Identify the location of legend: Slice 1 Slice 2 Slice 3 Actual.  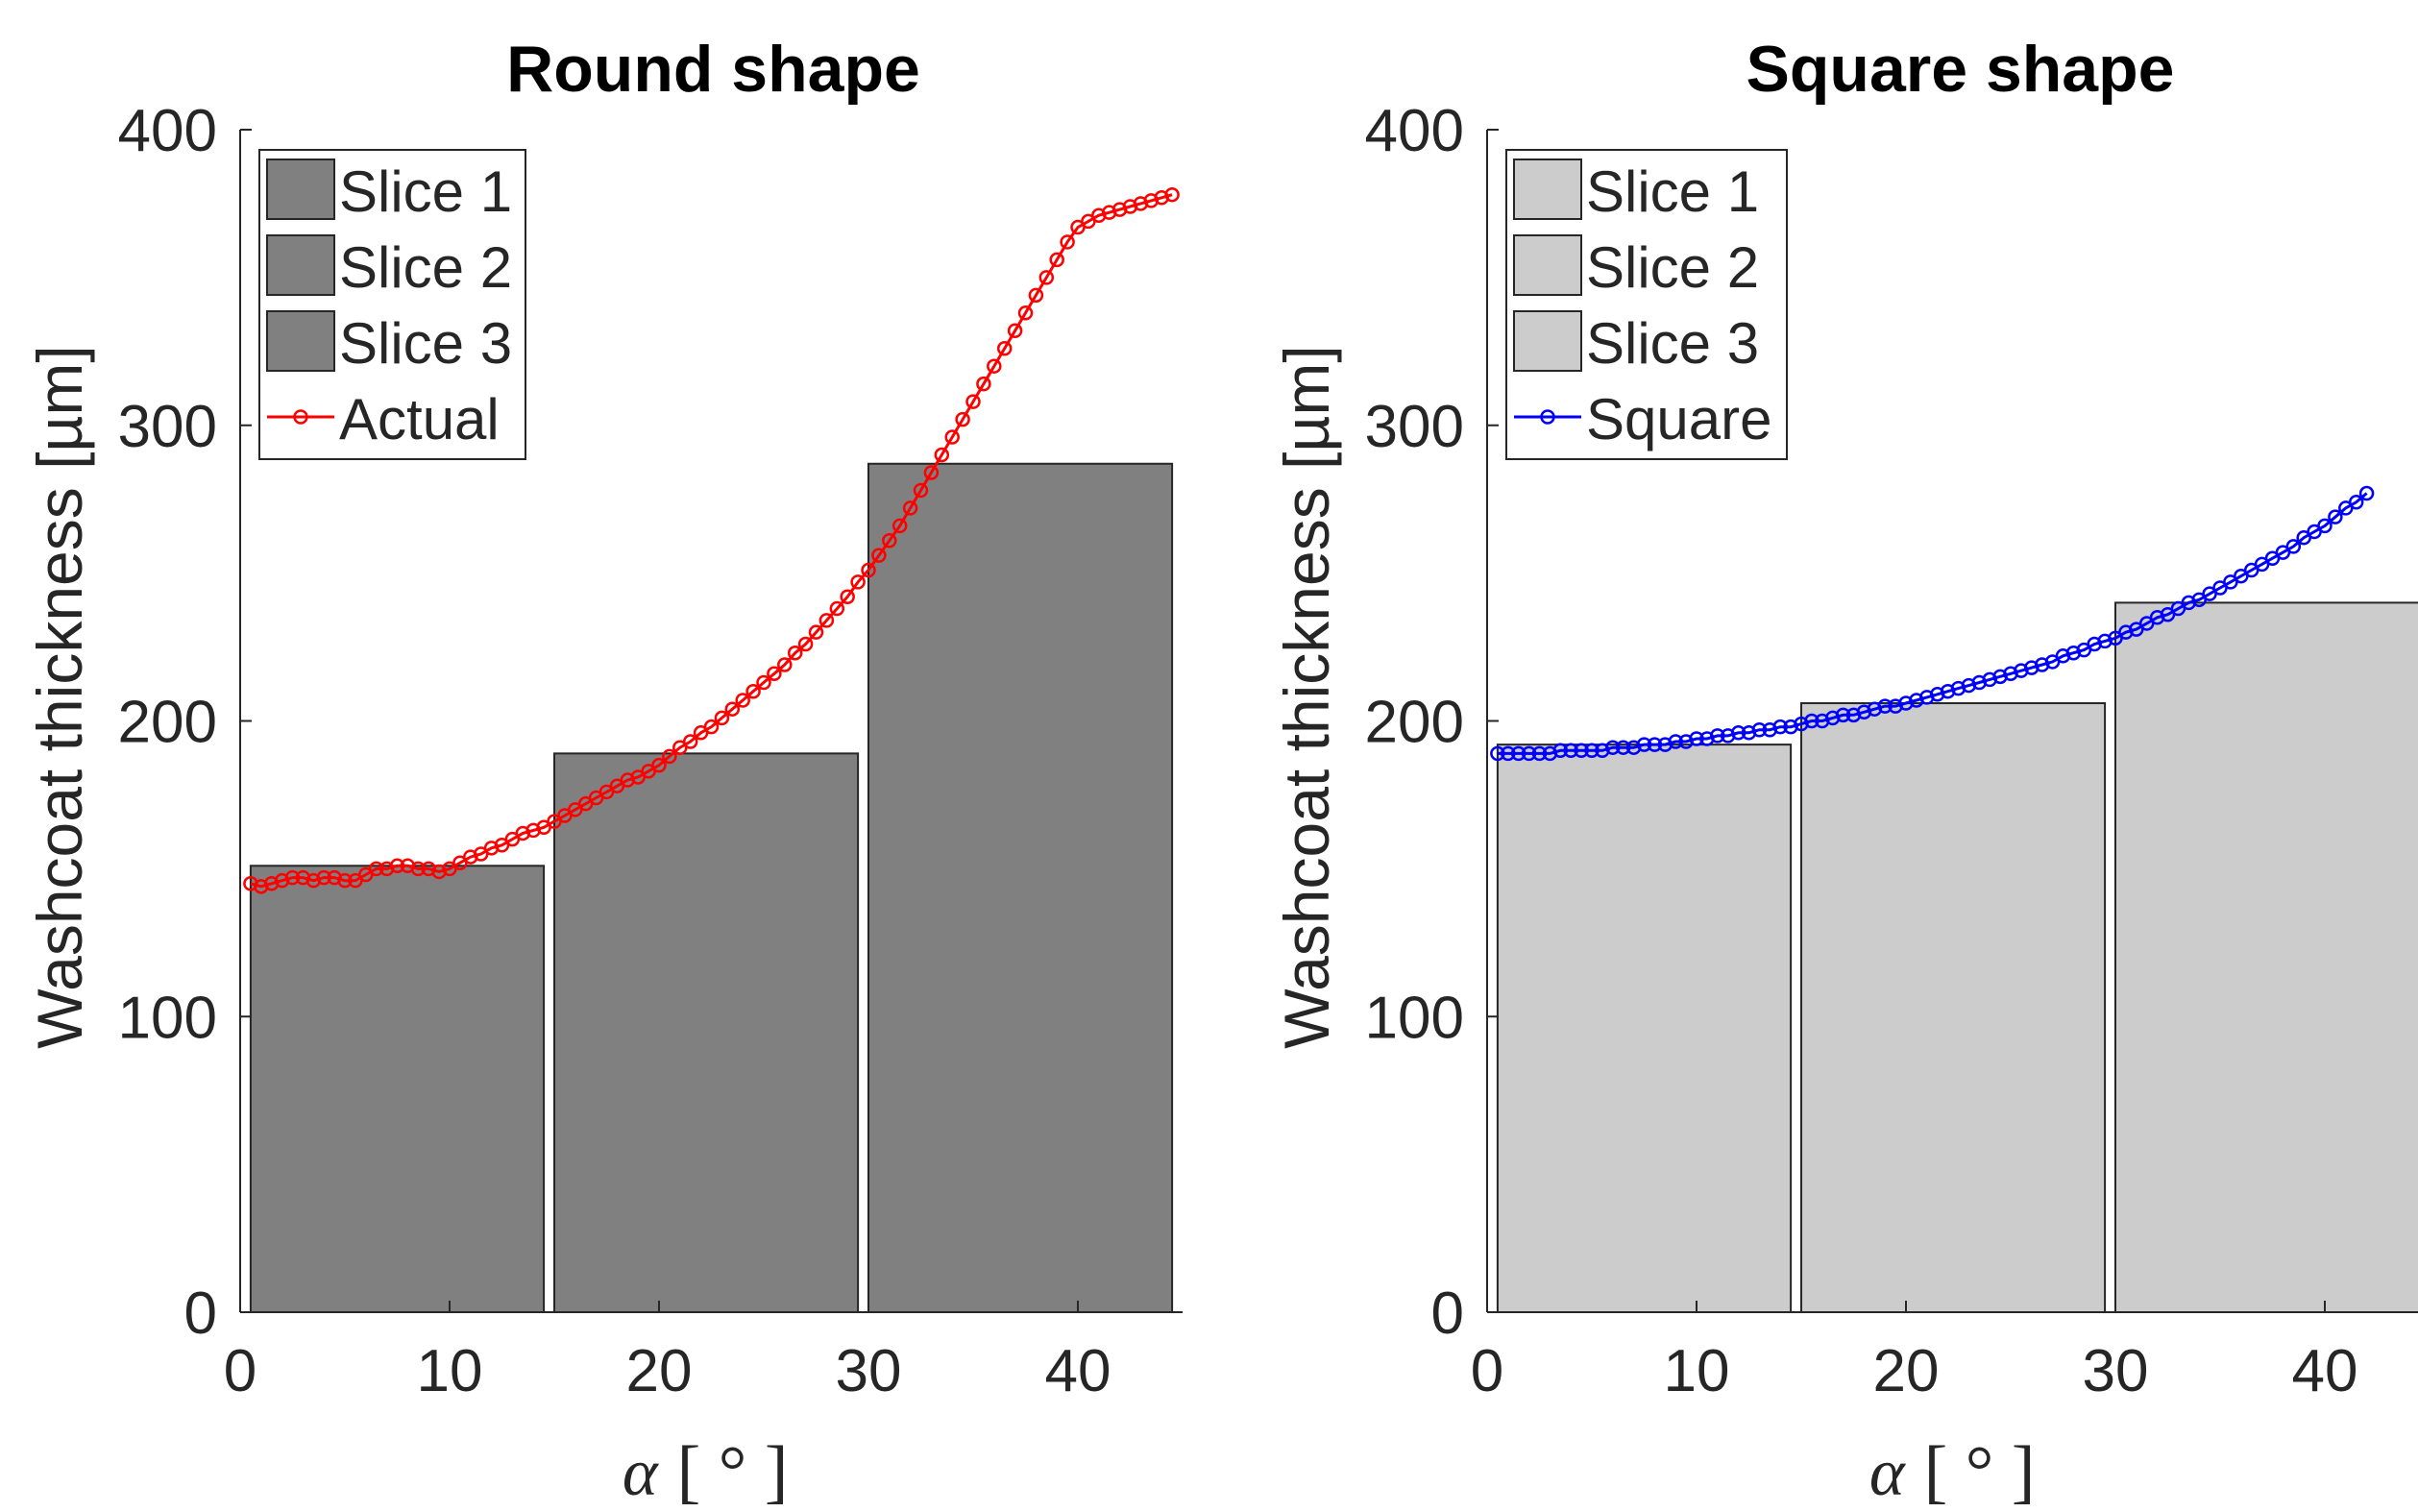
(392, 304).